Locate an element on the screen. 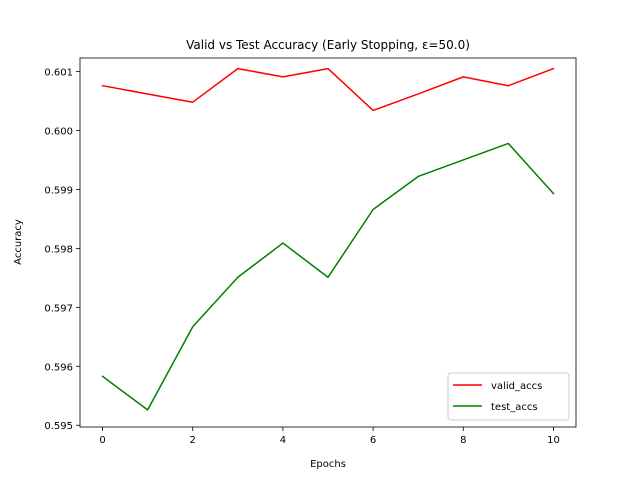 This screenshot has width=640, height=480. legend: valid_accs test_accs is located at coordinates (508, 396).